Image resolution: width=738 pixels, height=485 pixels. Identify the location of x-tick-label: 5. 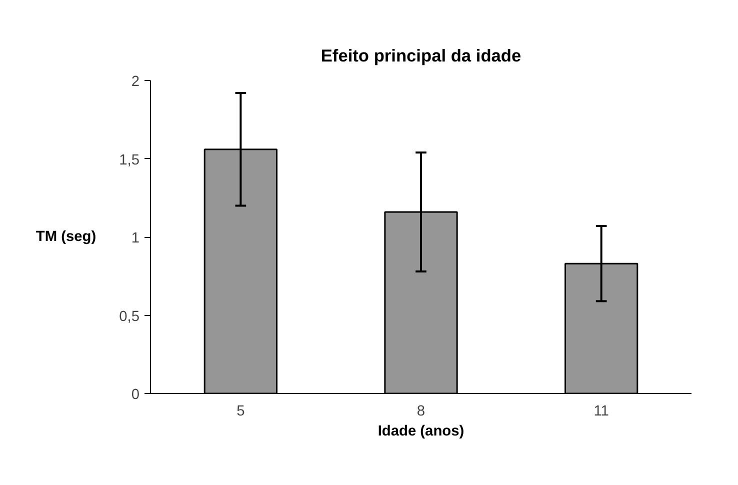
(240, 412).